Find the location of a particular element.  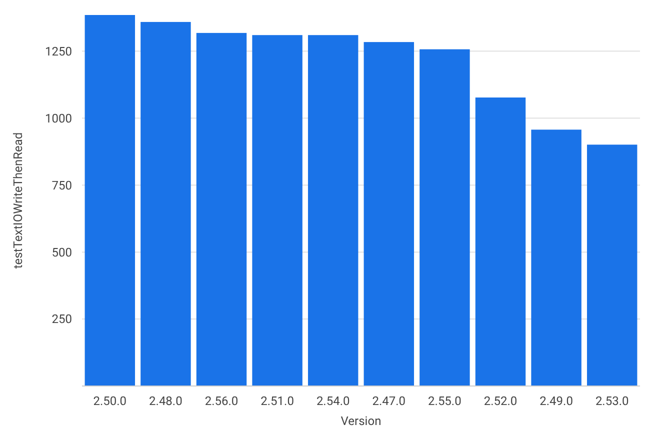

y-tick-label: 500 is located at coordinates (62, 252).